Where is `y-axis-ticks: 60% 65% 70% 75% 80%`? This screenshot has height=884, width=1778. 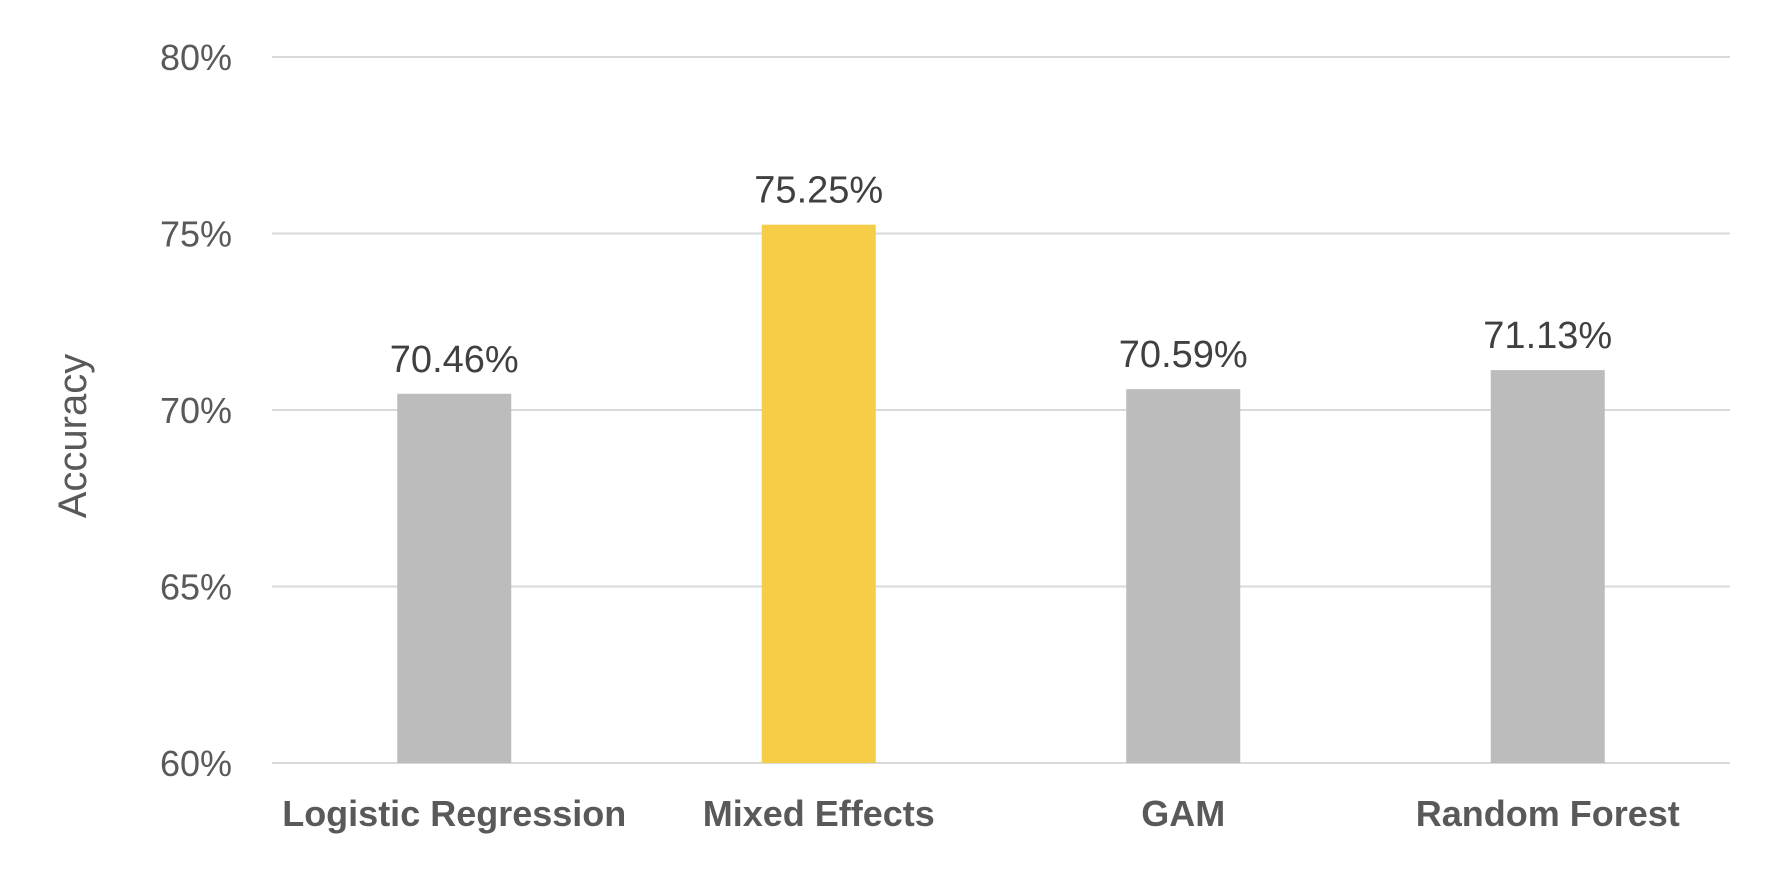 y-axis-ticks: 60% 65% 70% 75% 80% is located at coordinates (196, 410).